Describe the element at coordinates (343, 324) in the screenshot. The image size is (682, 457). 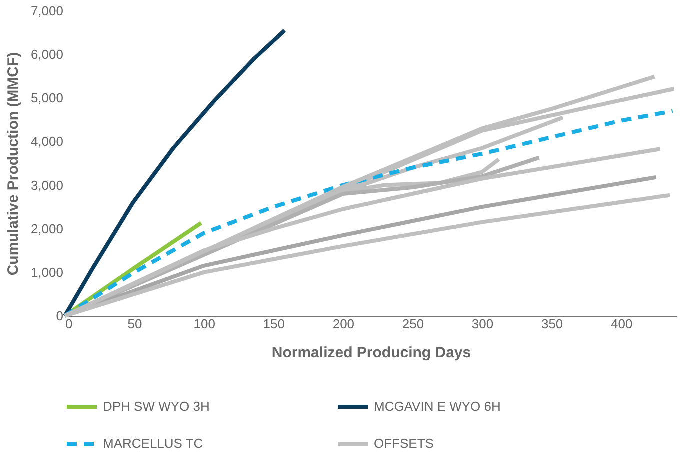
I see `x-tick-label: 200` at that location.